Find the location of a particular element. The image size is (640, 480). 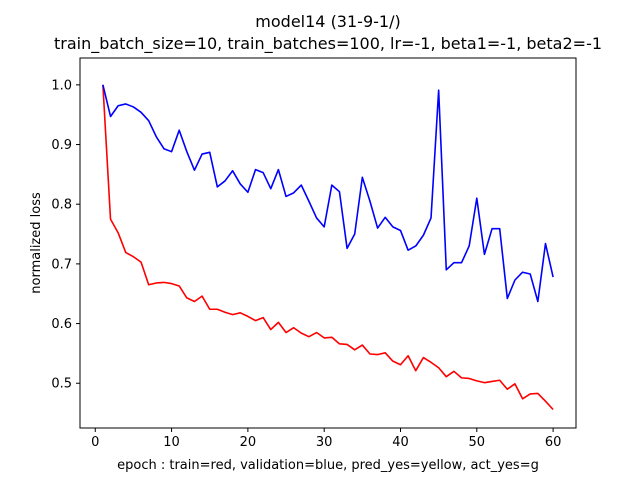

y-tick-label: 0.5 is located at coordinates (61, 384).